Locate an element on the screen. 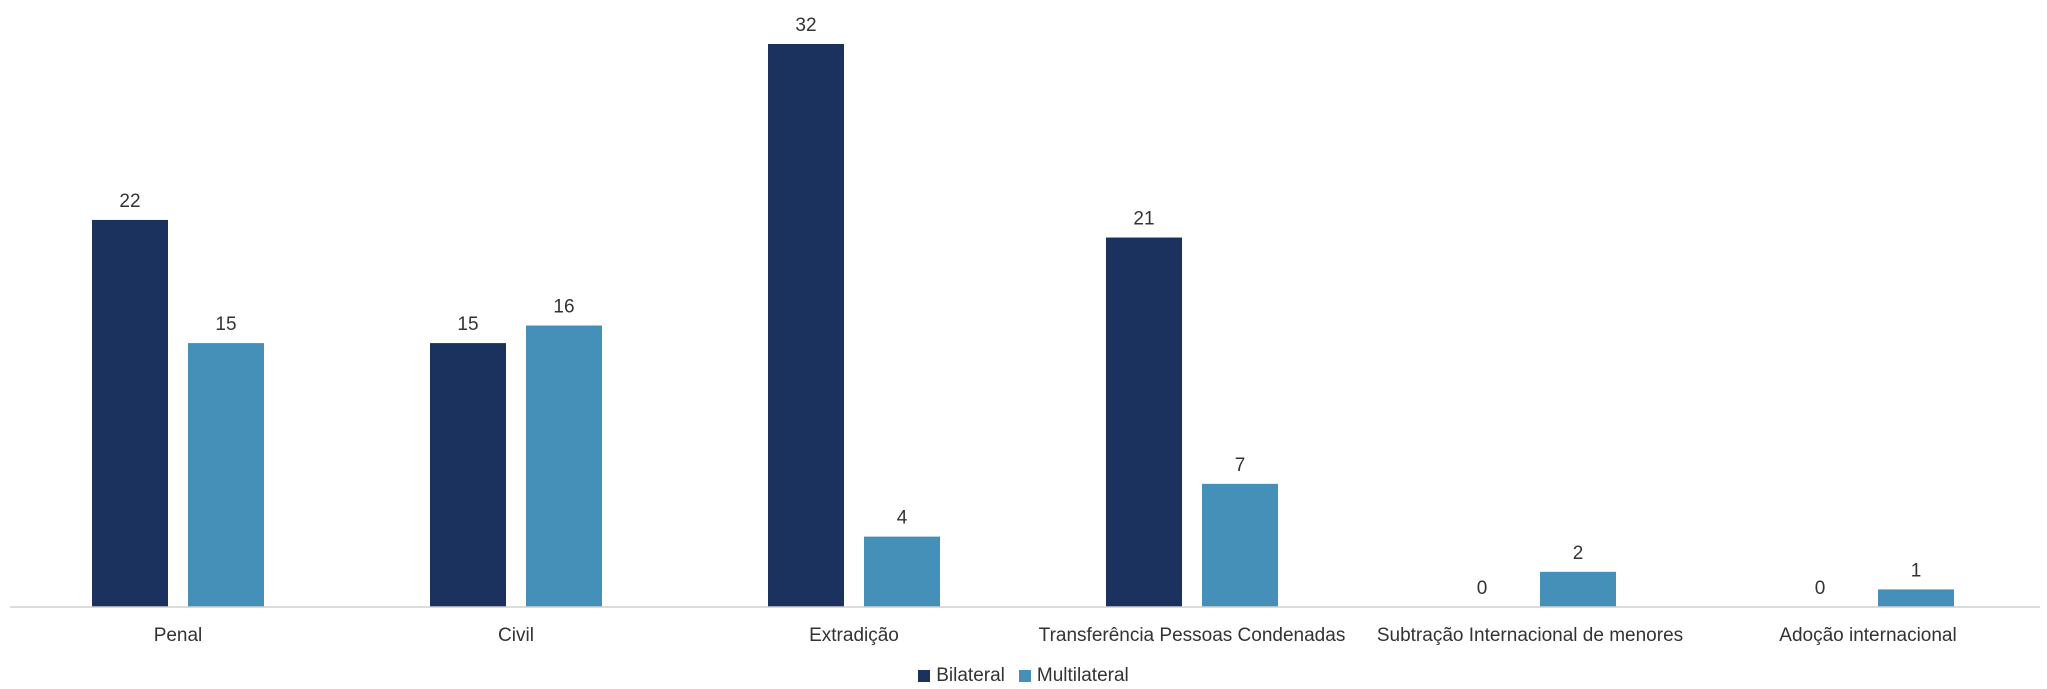  legend-swatch-multilateral is located at coordinates (1024, 676).